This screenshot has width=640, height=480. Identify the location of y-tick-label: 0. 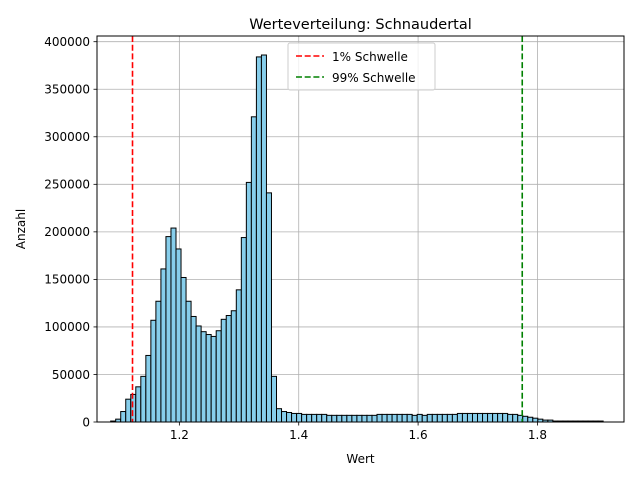
(86, 422).